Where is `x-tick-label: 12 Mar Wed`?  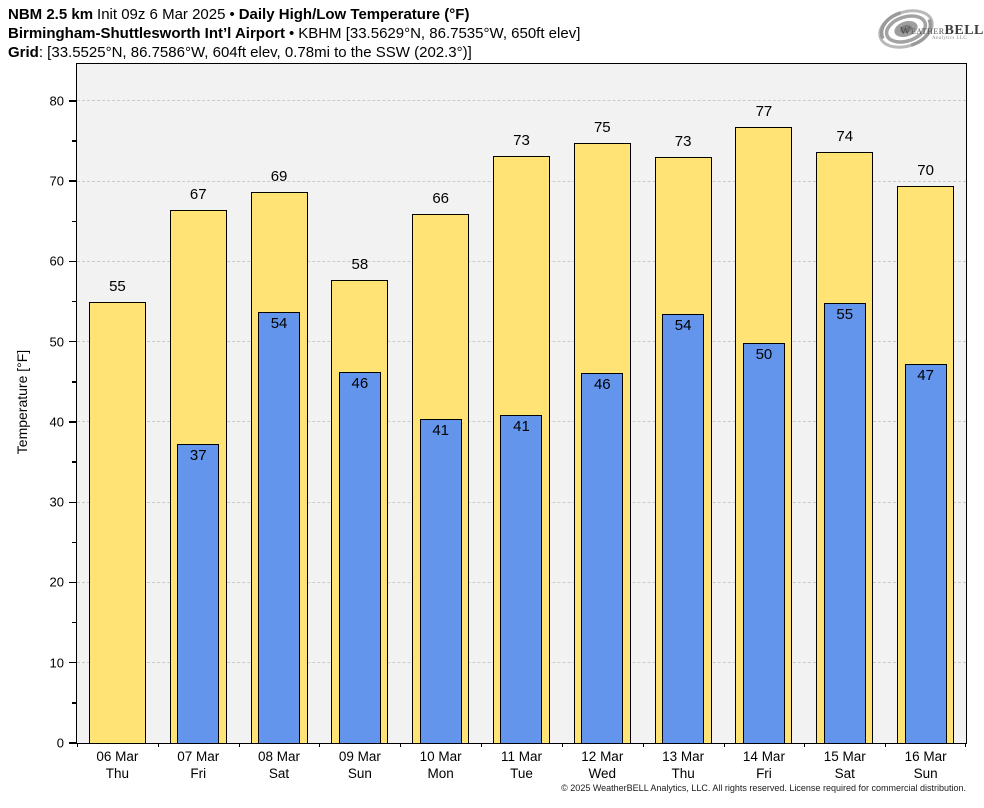
x-tick-label: 12 Mar Wed is located at coordinates (602, 765).